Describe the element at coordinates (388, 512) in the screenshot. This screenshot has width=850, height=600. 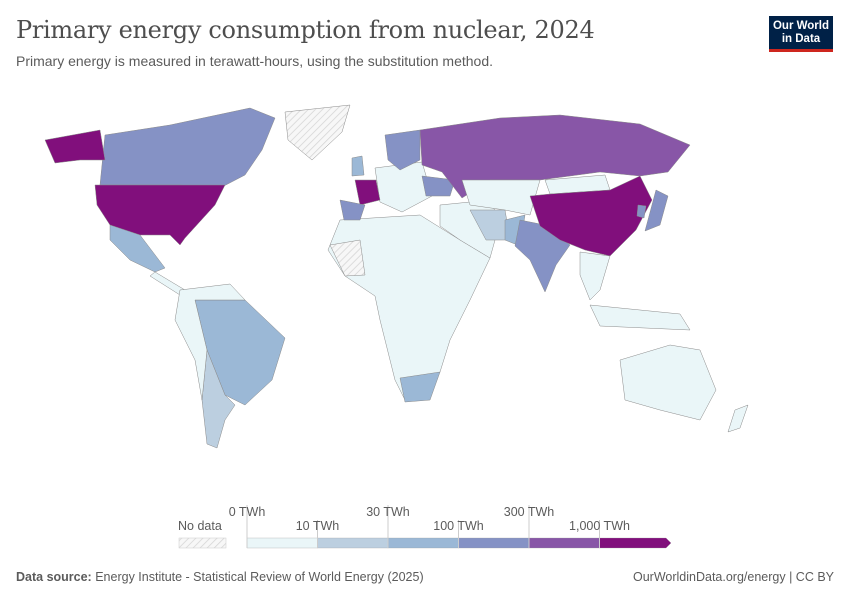
I see `legend-tick-label: 30 TWh` at that location.